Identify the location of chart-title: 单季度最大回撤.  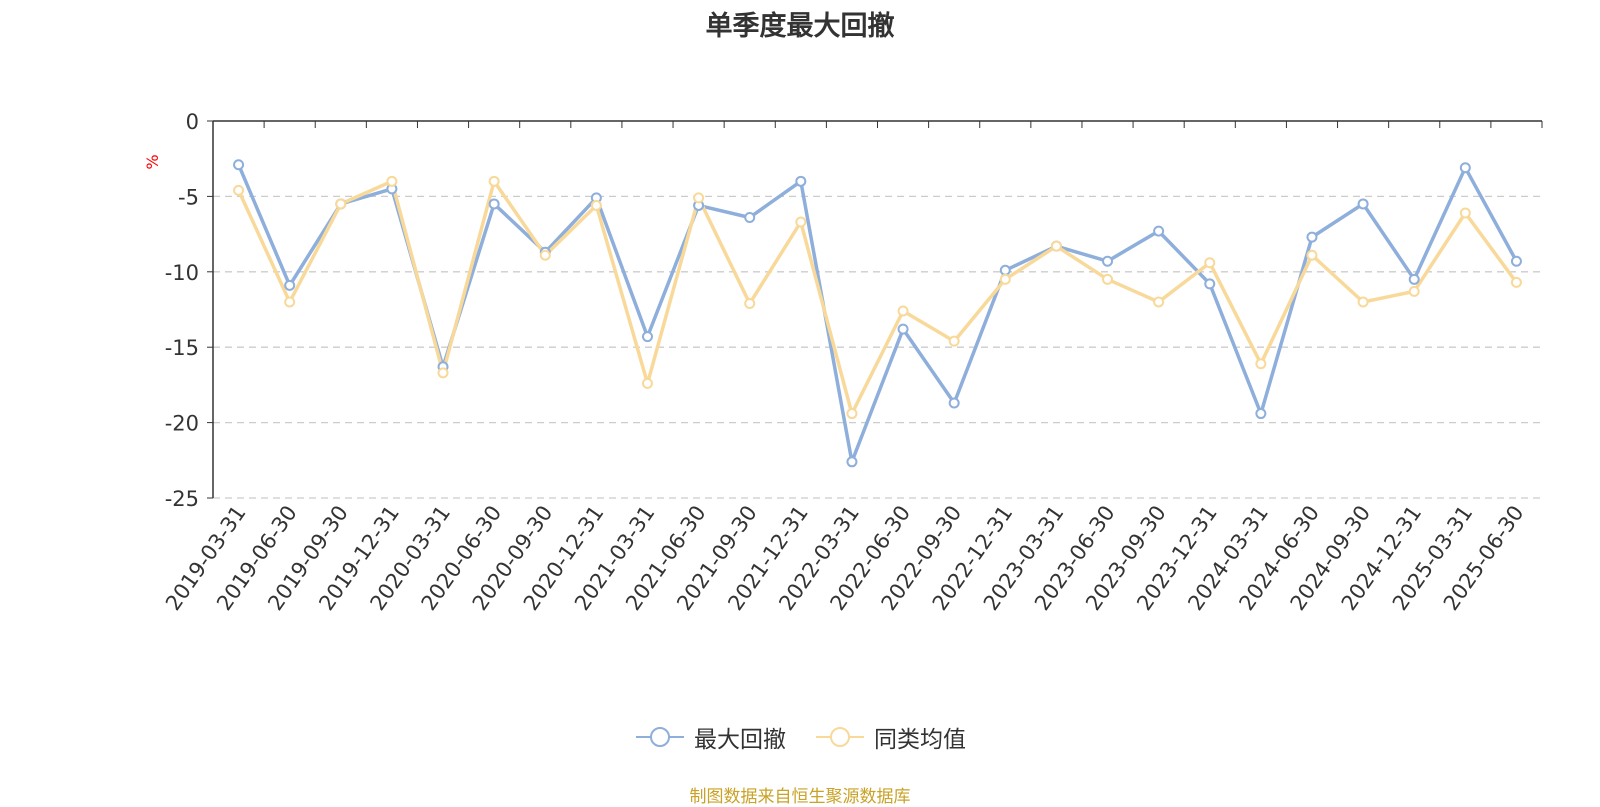
(800, 26).